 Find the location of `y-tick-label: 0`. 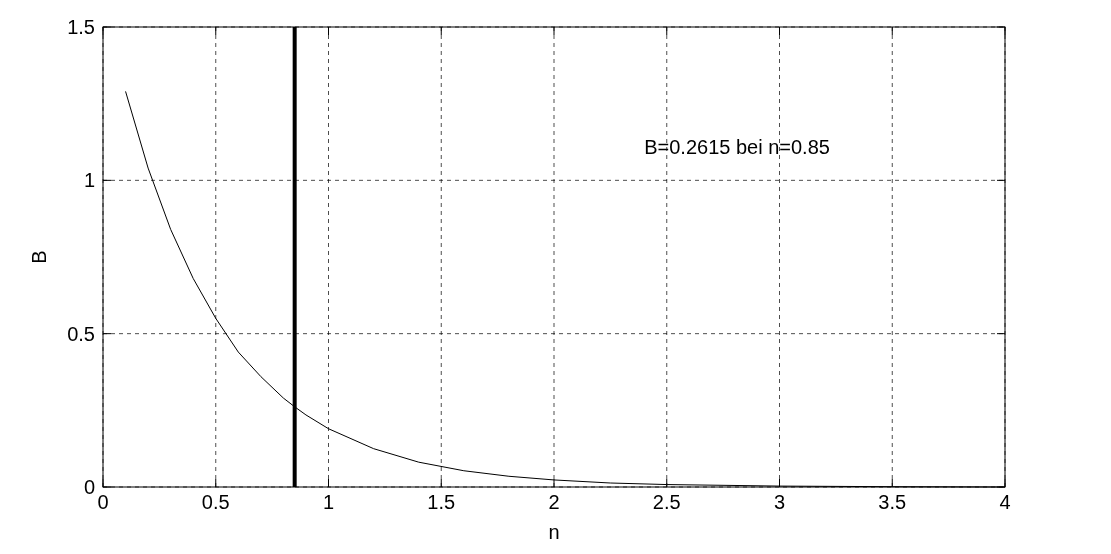

y-tick-label: 0 is located at coordinates (89, 487).